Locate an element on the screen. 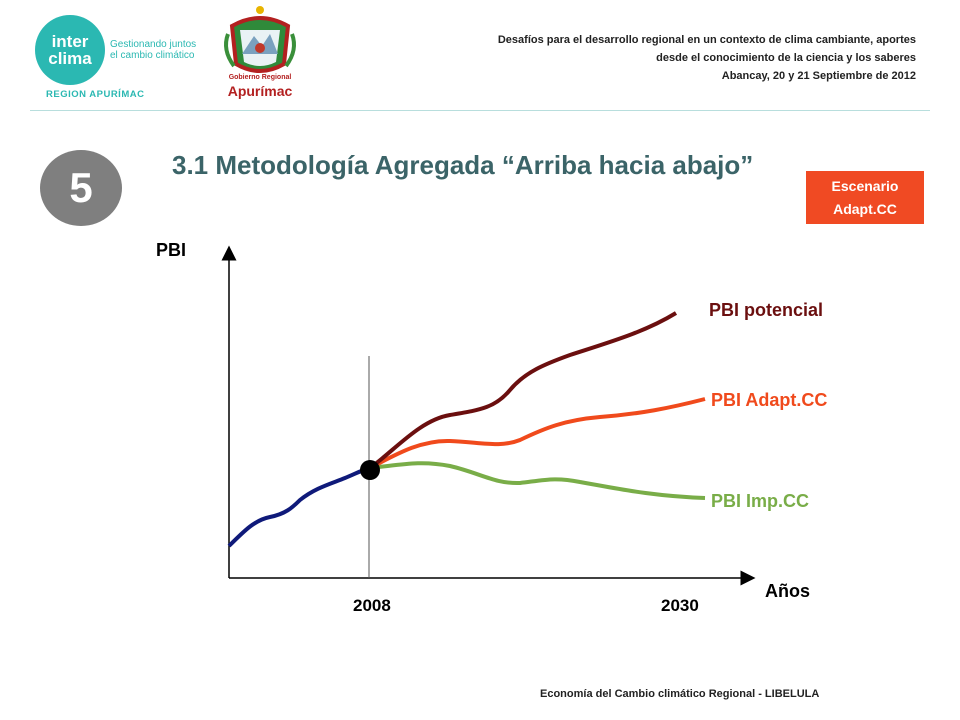 This screenshot has width=960, height=720. gobierno-regional-crest-icon is located at coordinates (260, 54).